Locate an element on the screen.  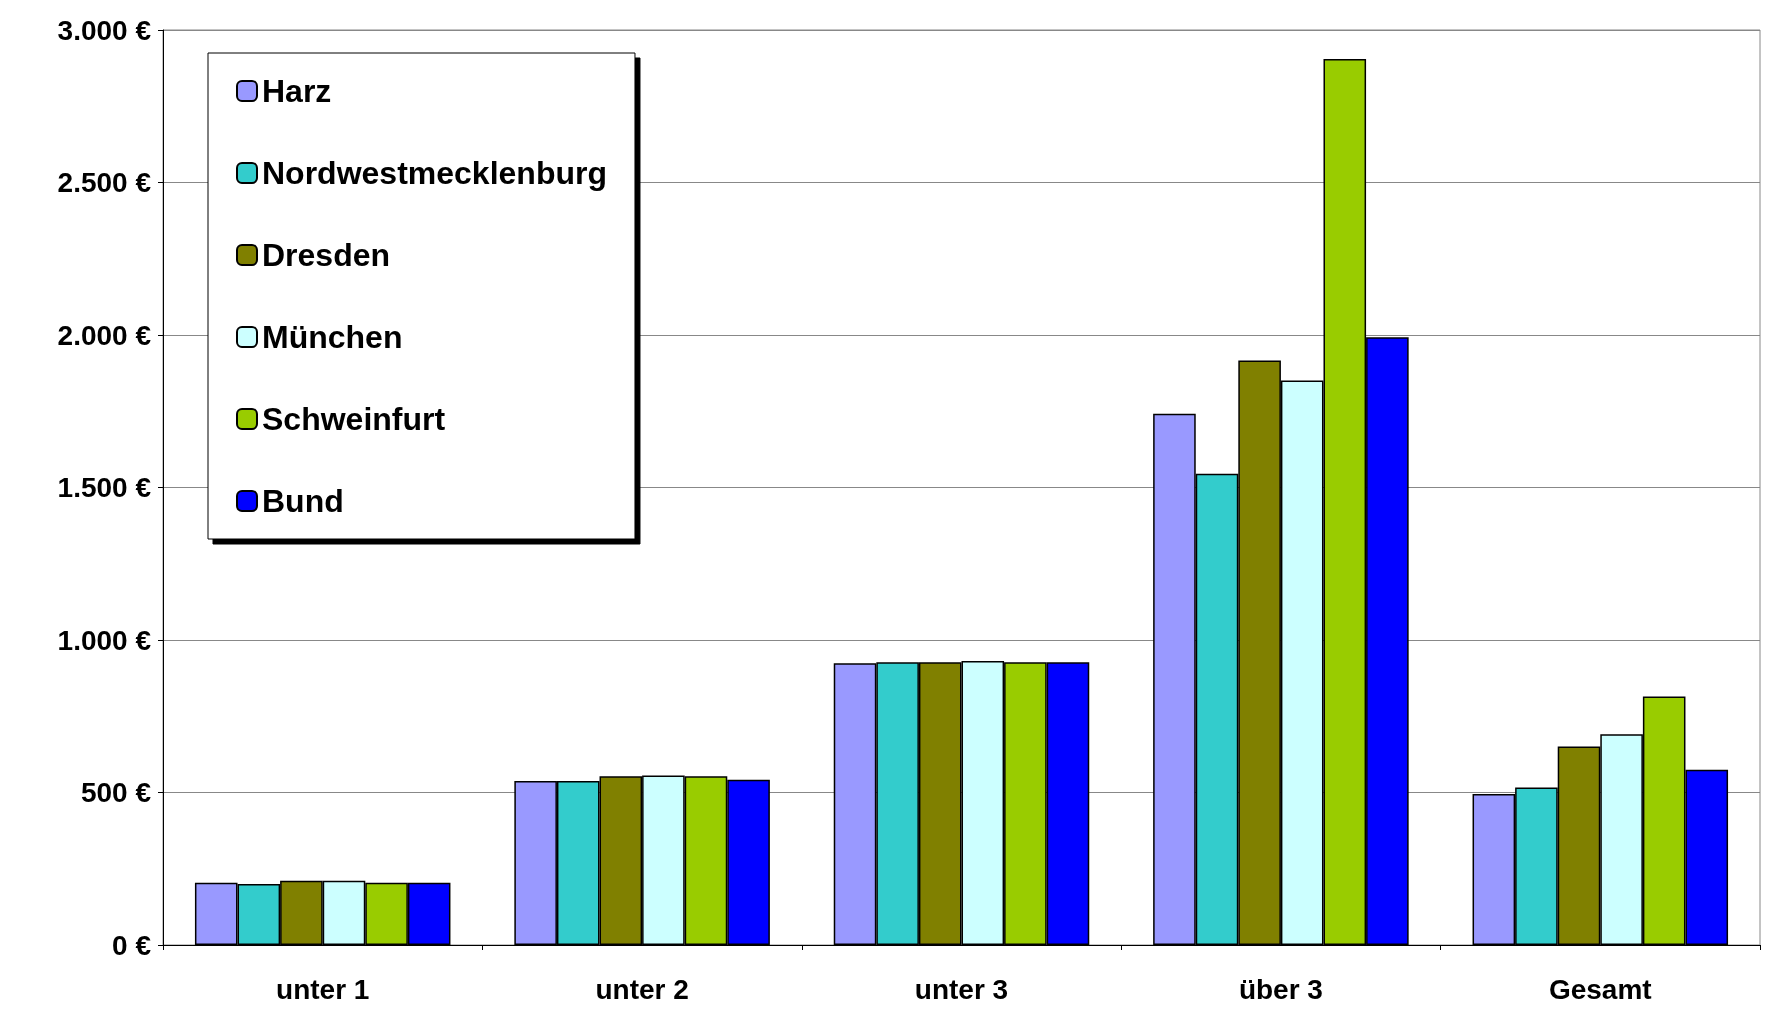
legend-label: Nordwestmecklenburg is located at coordinates (434, 173).